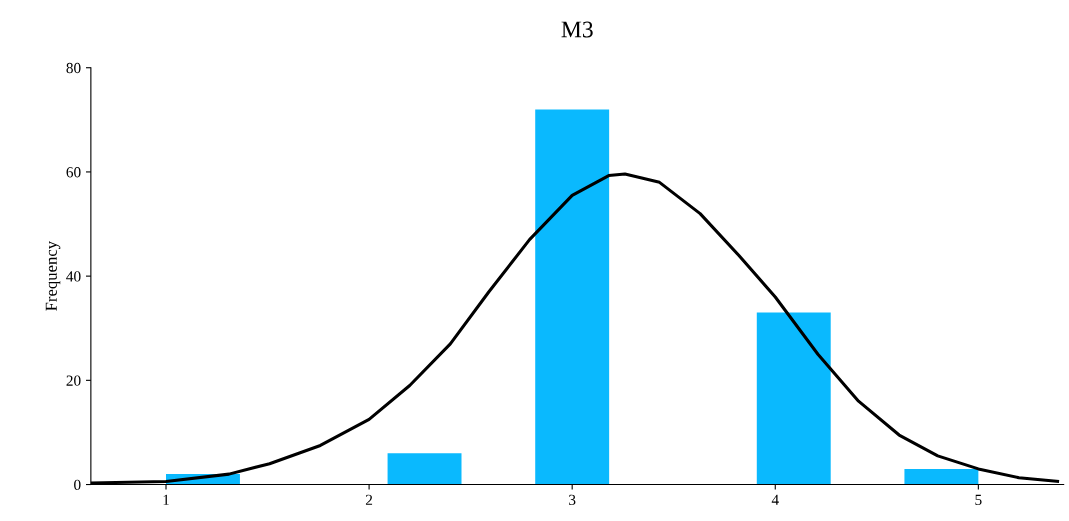  I want to click on x-tick-label: 2, so click(369, 499).